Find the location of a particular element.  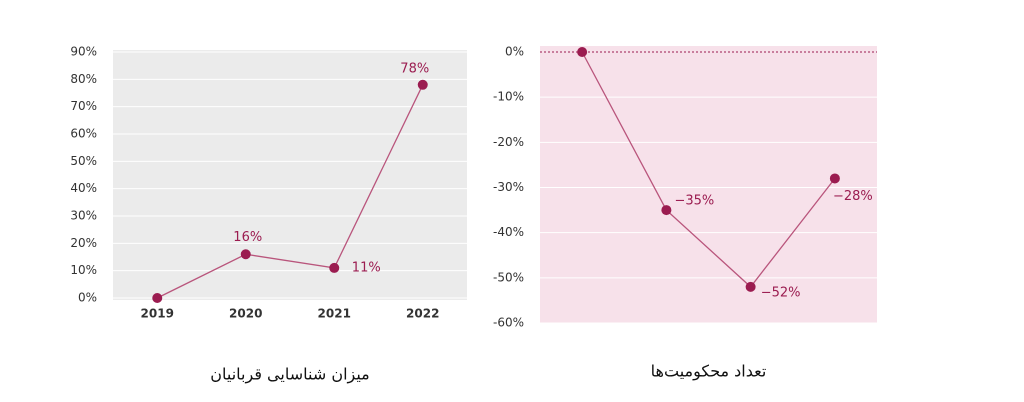

chart-title: میزان شناسایی قربانیان is located at coordinates (289, 375).